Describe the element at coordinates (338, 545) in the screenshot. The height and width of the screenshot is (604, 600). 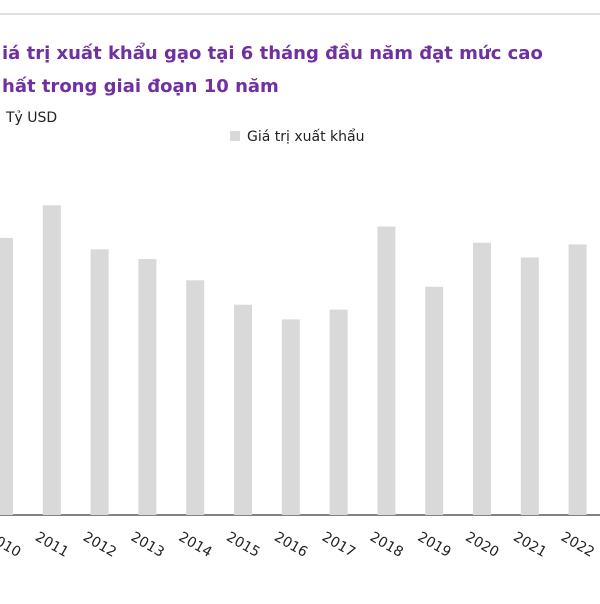
I see `x-tick-label: 2017` at that location.